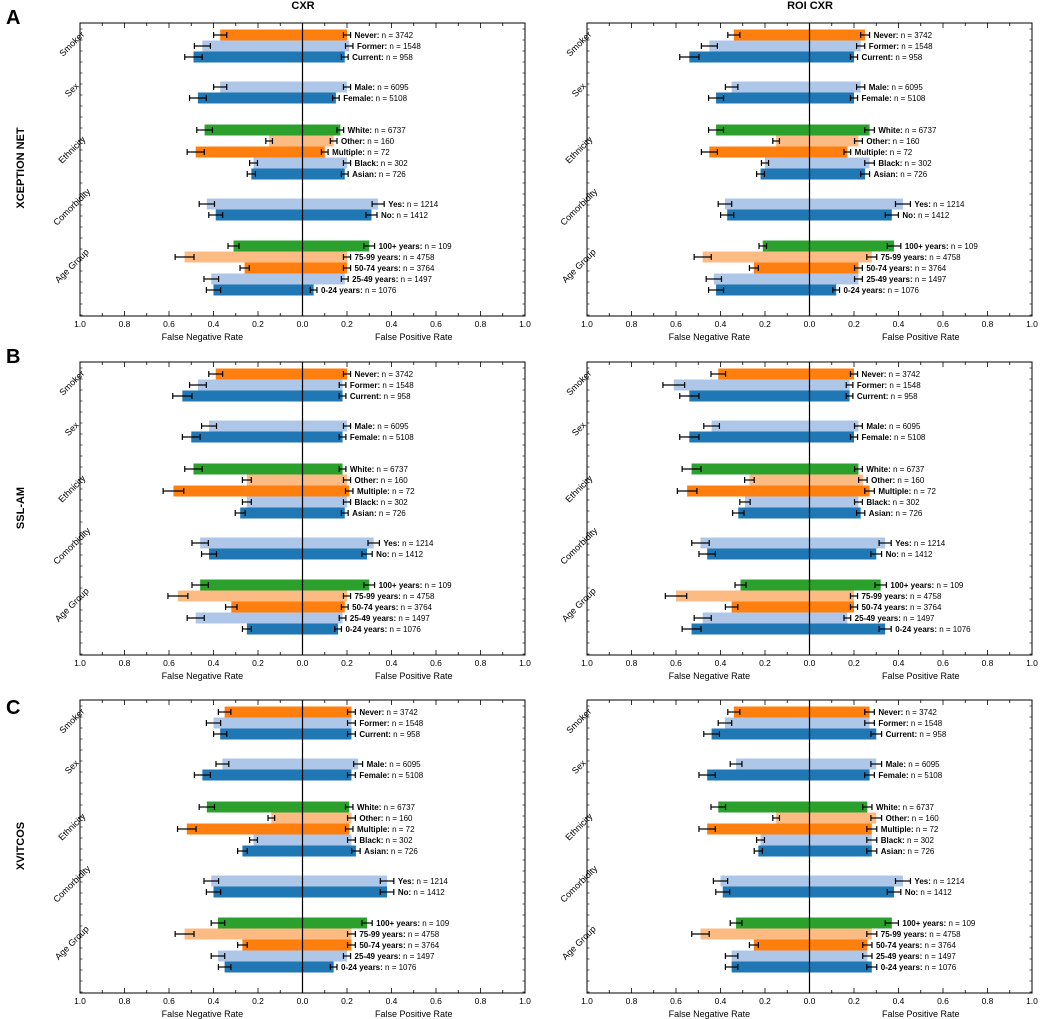 The width and height of the screenshot is (1040, 1019). I want to click on x-tick-label: 0.0, so click(810, 324).